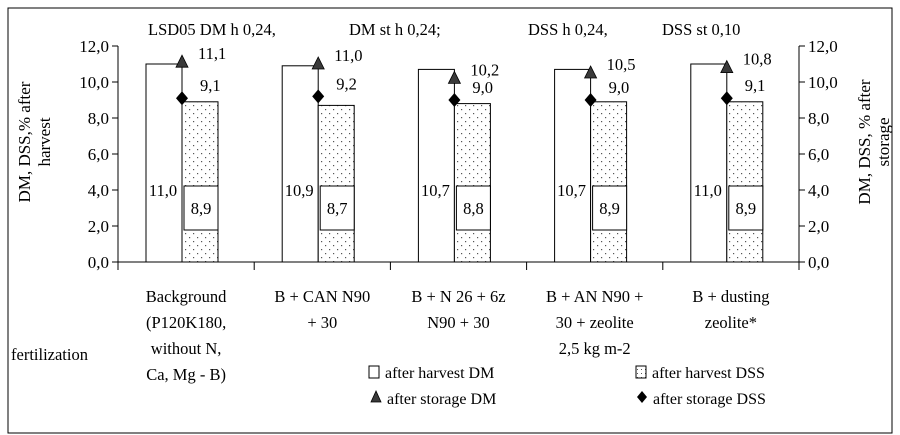 The image size is (900, 435). What do you see at coordinates (376, 396) in the screenshot?
I see `legend-after-storage-dm-swatch` at bounding box center [376, 396].